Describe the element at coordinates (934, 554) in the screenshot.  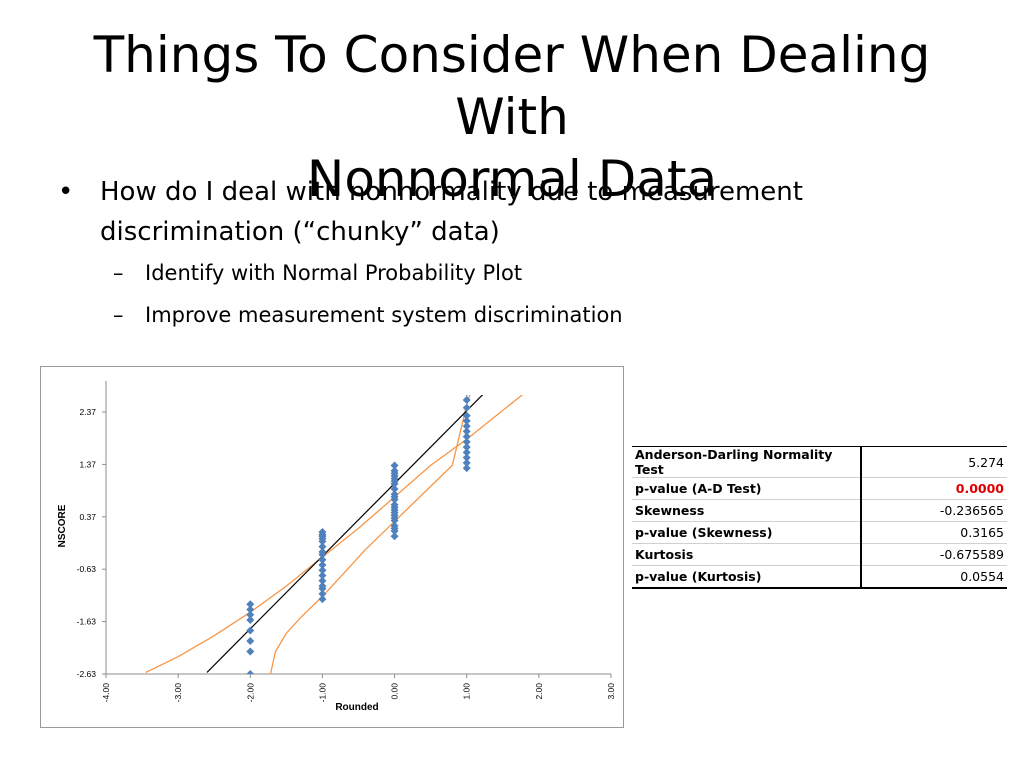
I see `stats-value: -0.675589` at that location.